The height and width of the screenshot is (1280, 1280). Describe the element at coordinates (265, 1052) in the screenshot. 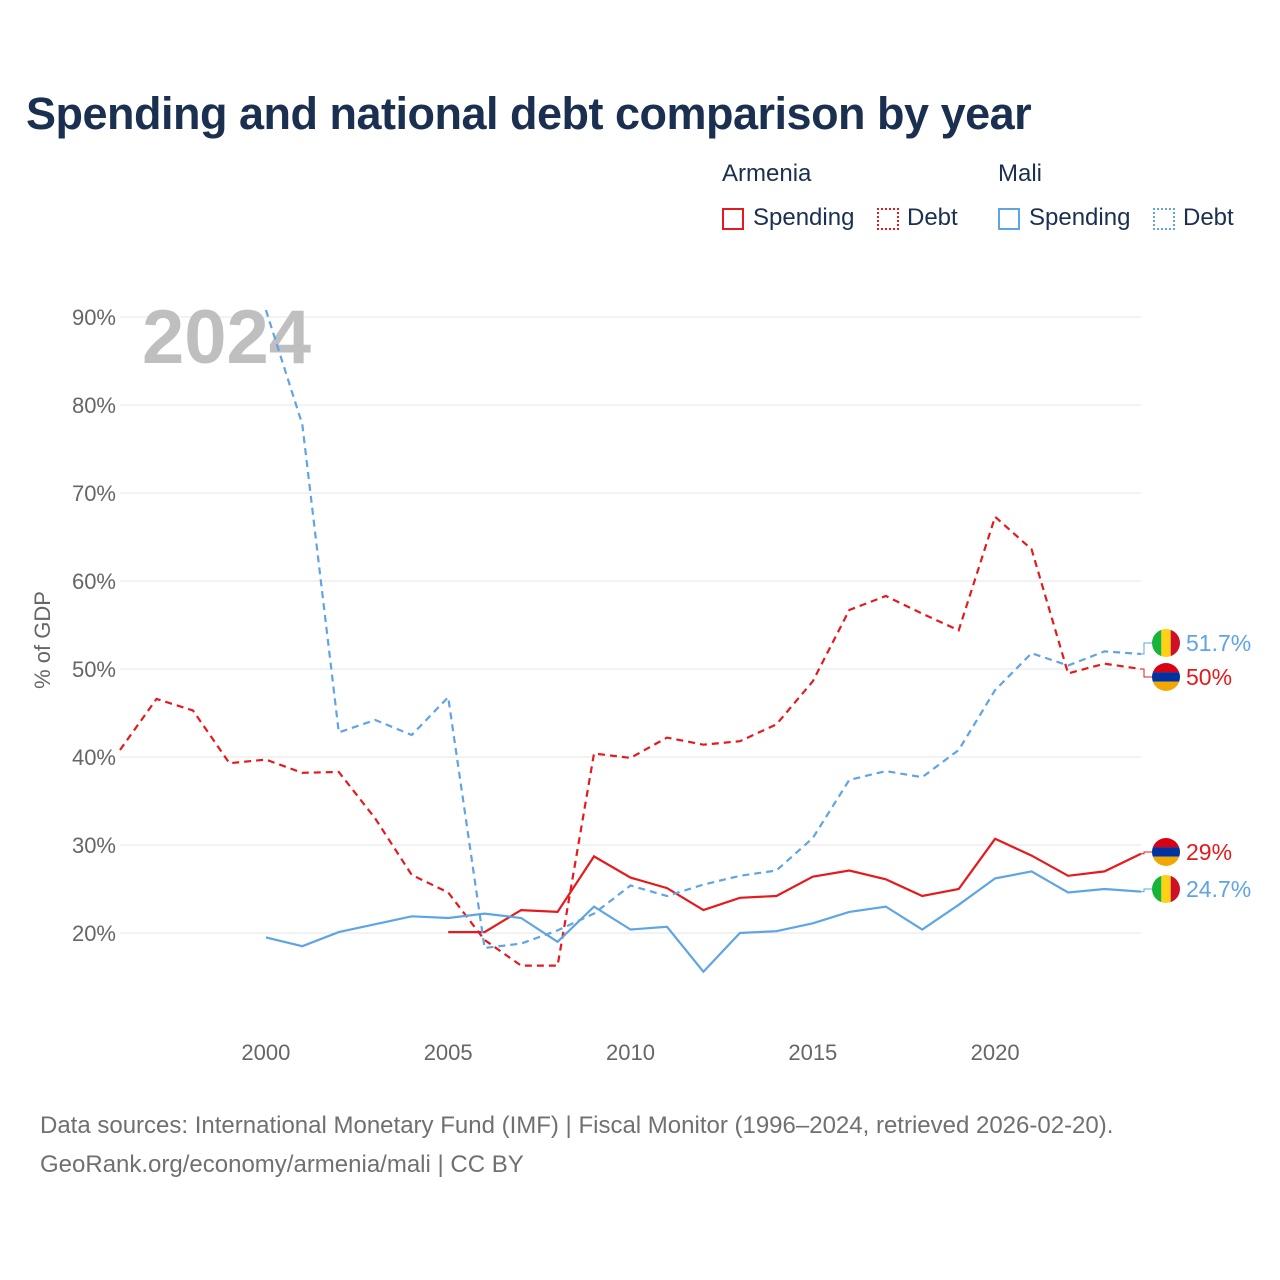

I see `x-tick-label: 2000` at that location.